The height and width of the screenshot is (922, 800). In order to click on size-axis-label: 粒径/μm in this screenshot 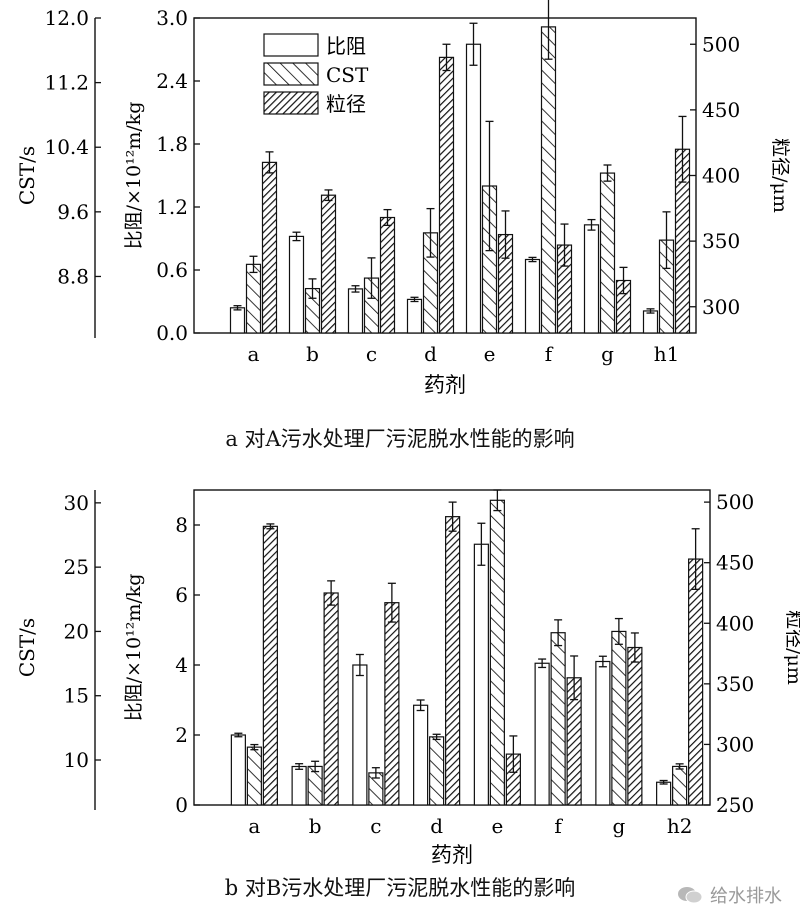, I will do `click(780, 175)`.